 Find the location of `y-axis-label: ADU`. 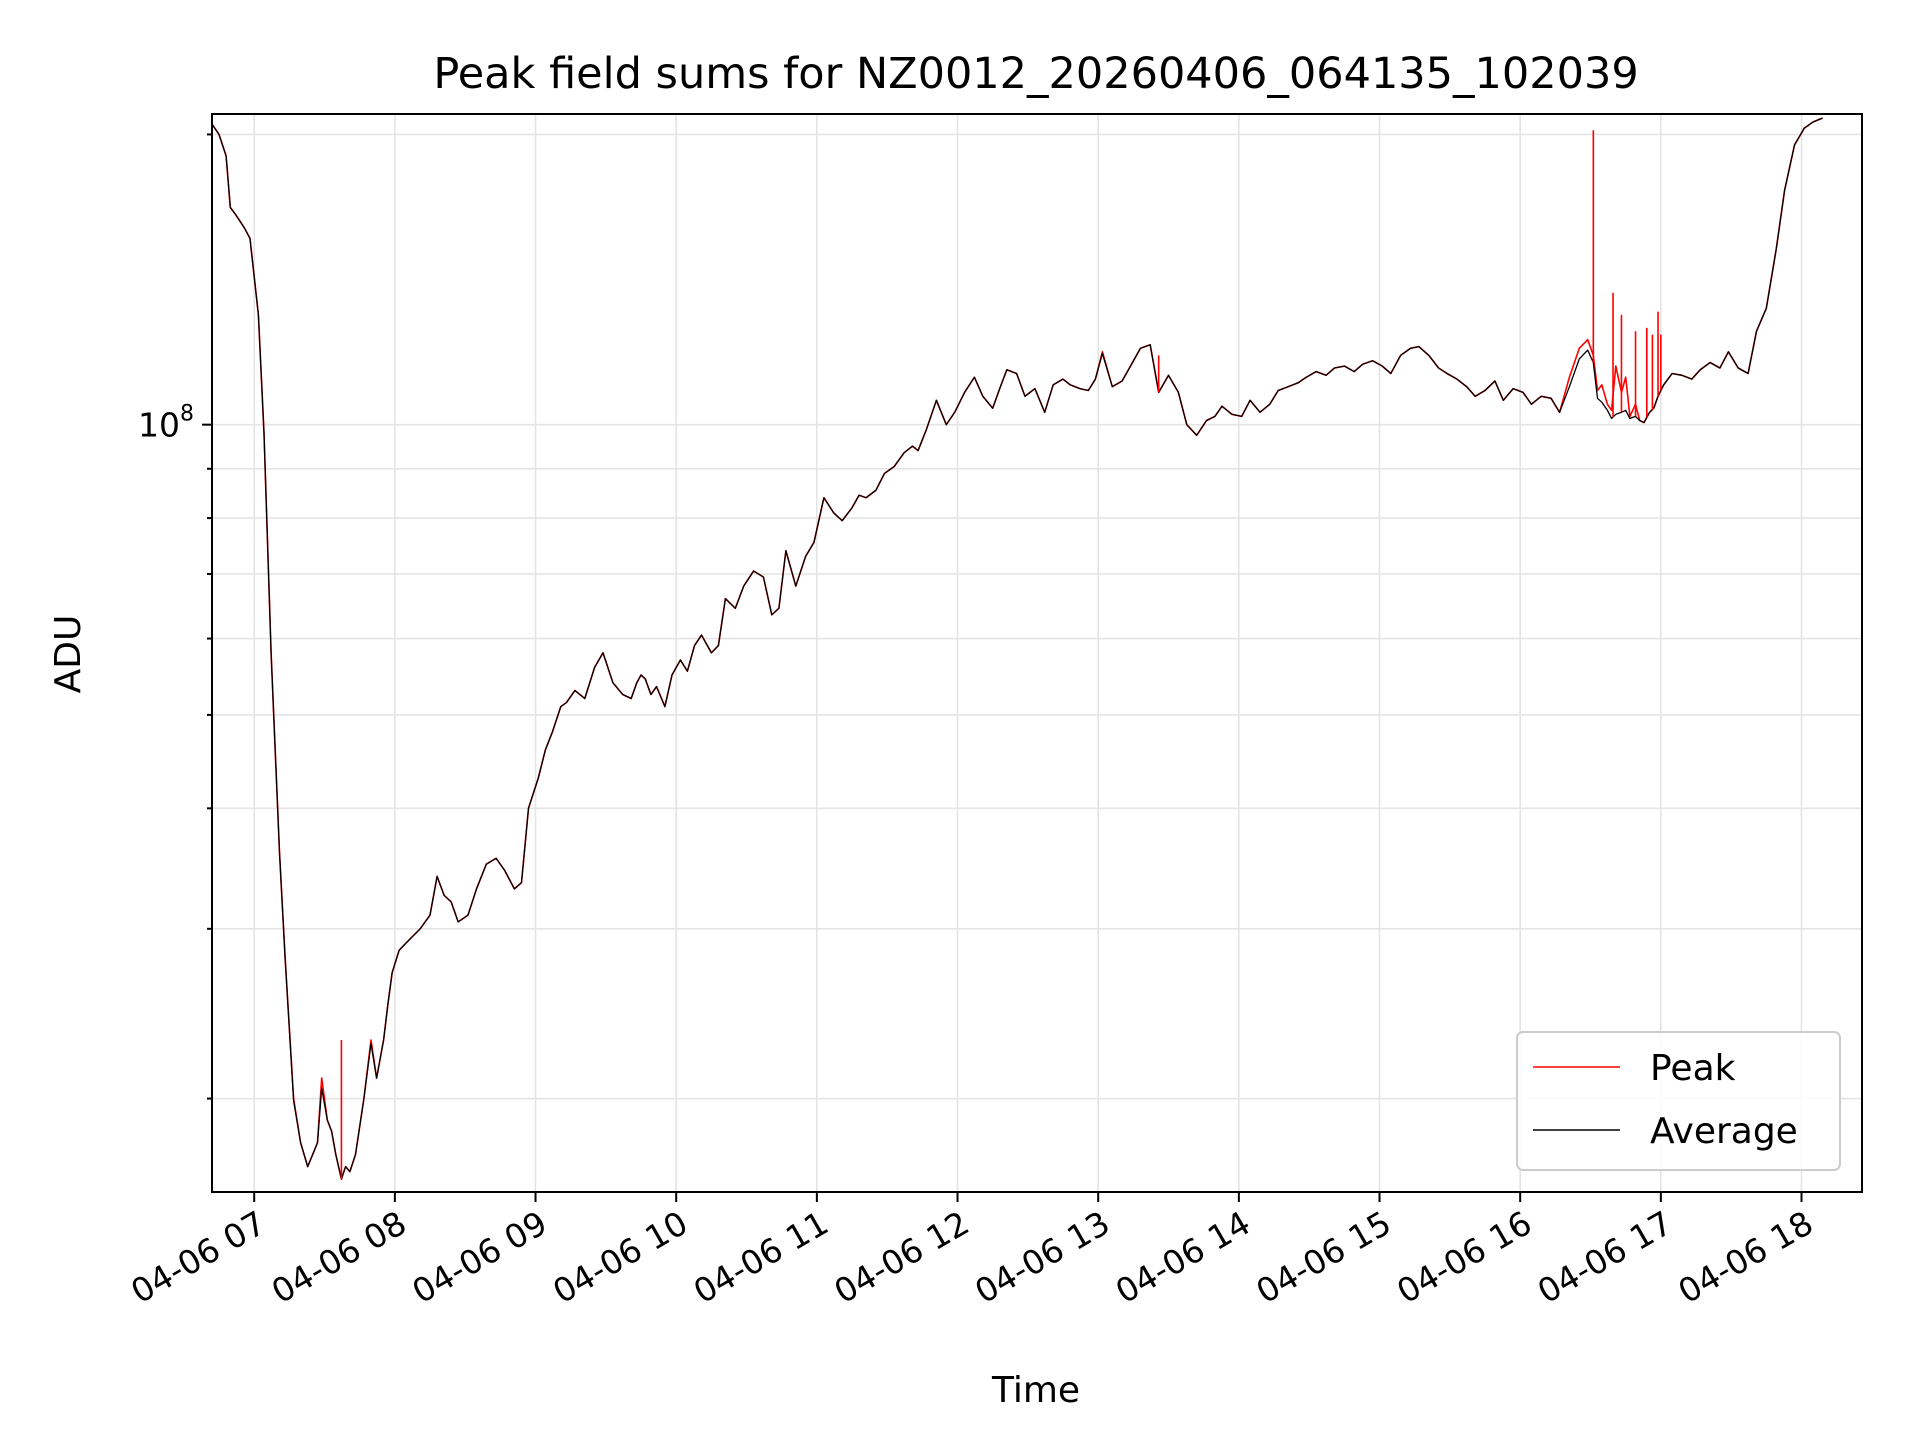

y-axis-label: ADU is located at coordinates (68, 654).